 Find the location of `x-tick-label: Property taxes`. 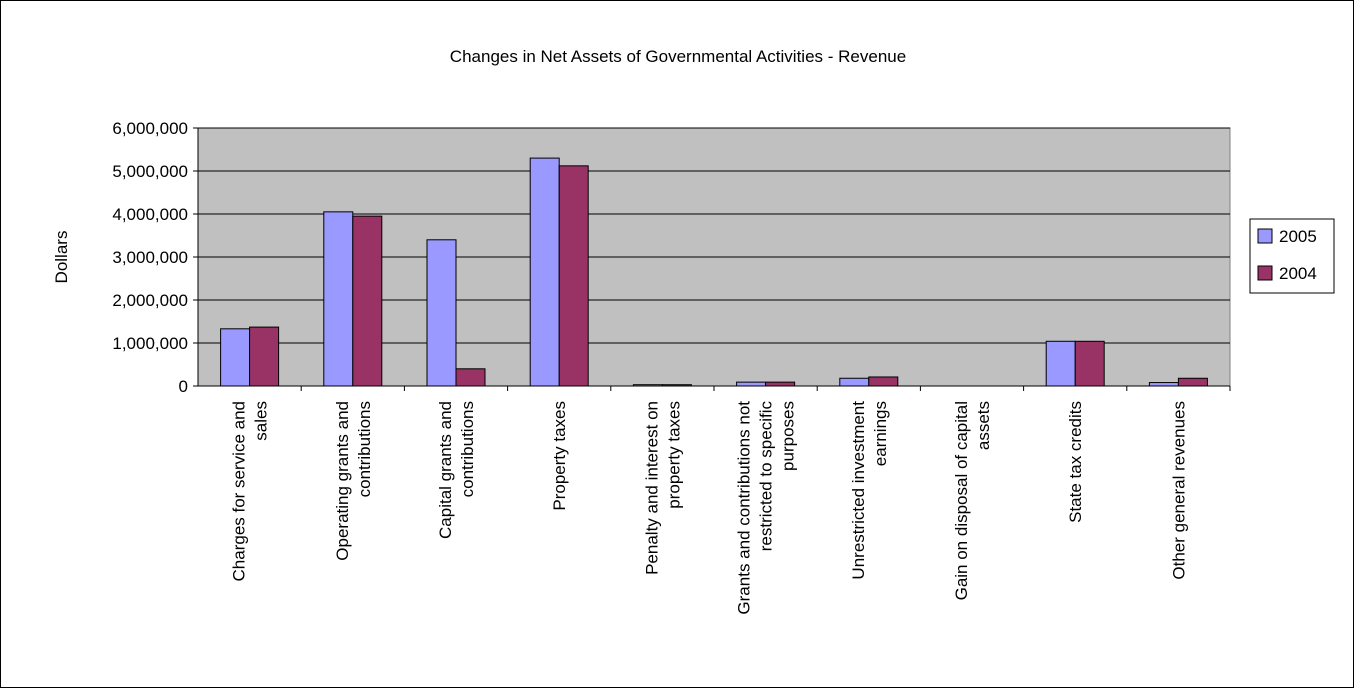

x-tick-label: Property taxes is located at coordinates (559, 456).